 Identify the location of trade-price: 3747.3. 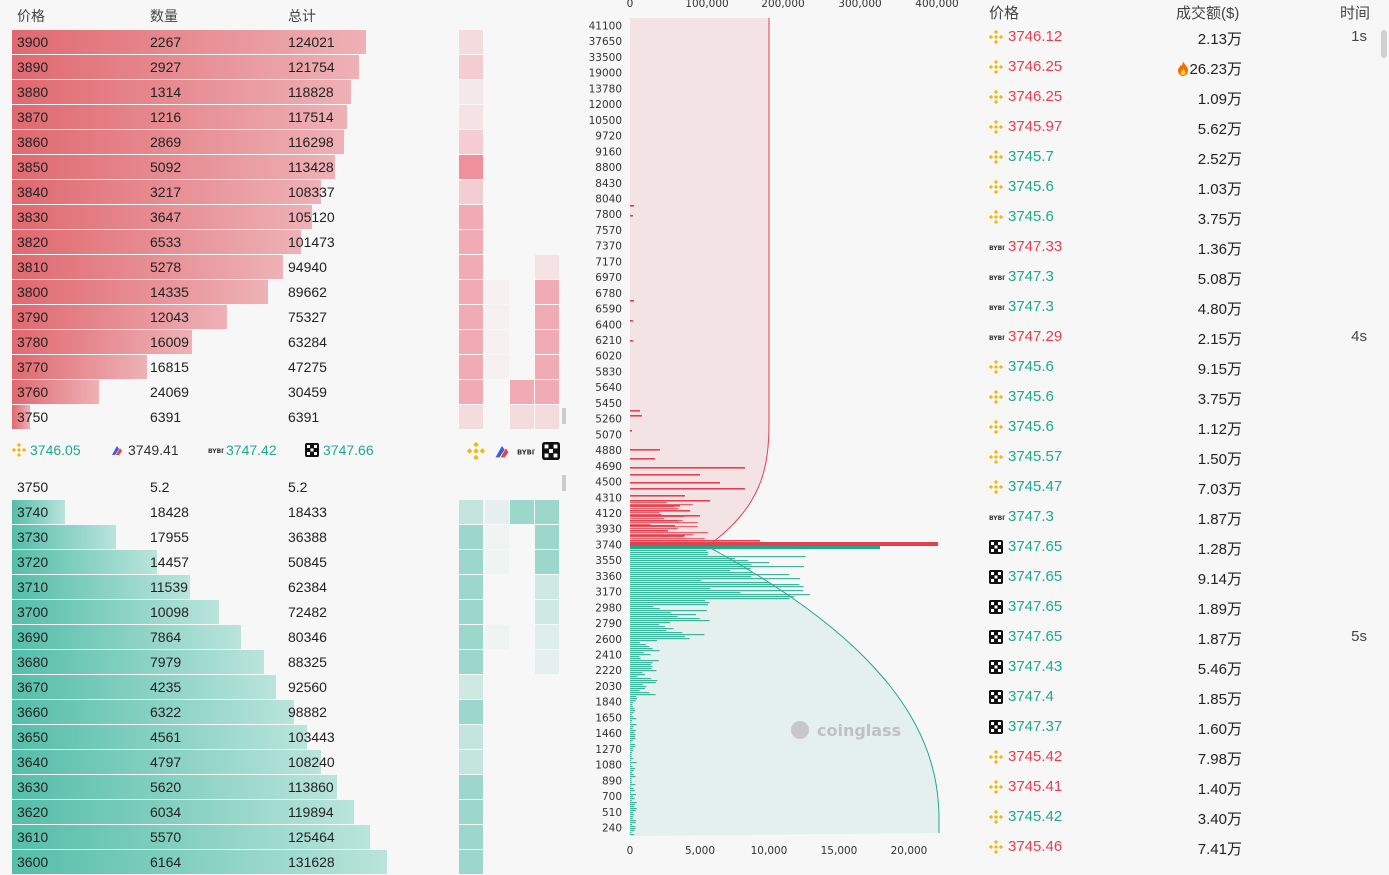
(1031, 276).